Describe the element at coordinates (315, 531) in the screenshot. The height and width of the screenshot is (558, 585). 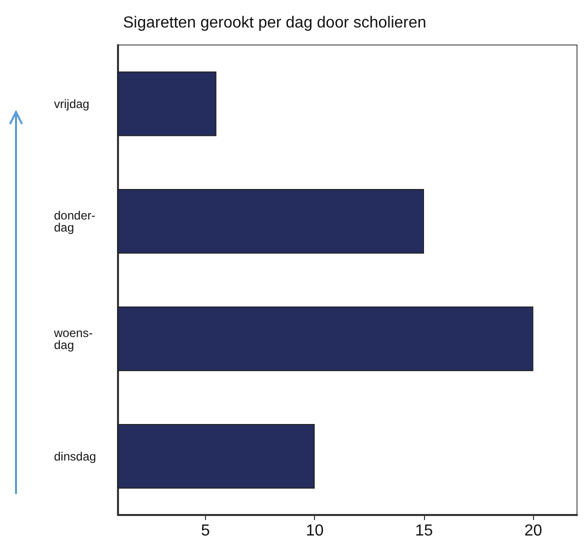
I see `x-tick-label: 10` at that location.